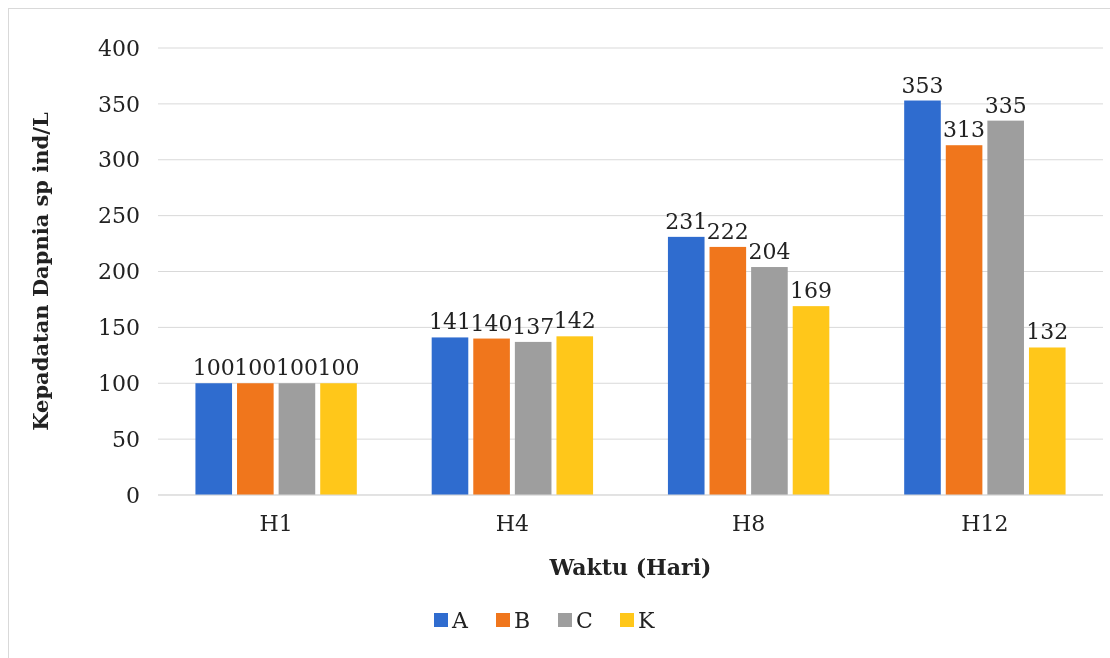 The height and width of the screenshot is (658, 1110). Describe the element at coordinates (574, 321) in the screenshot. I see `data-label: 142` at that location.